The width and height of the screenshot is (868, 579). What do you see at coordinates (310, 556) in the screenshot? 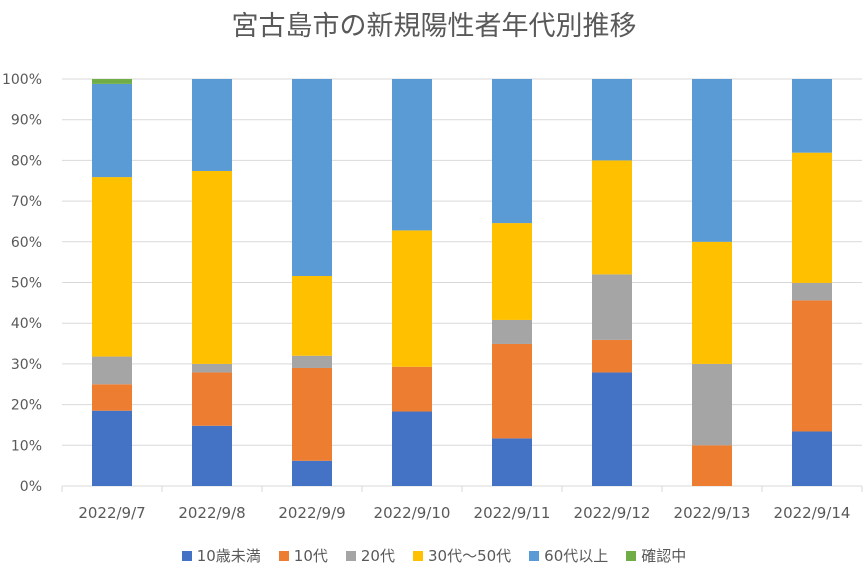
I see `legend-label: 10代` at bounding box center [310, 556].